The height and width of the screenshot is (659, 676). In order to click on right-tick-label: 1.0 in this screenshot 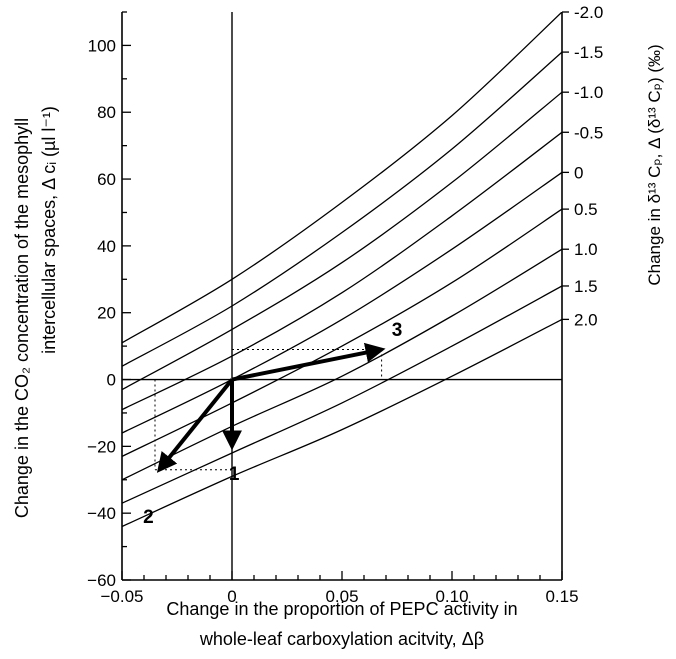, I will do `click(586, 249)`.